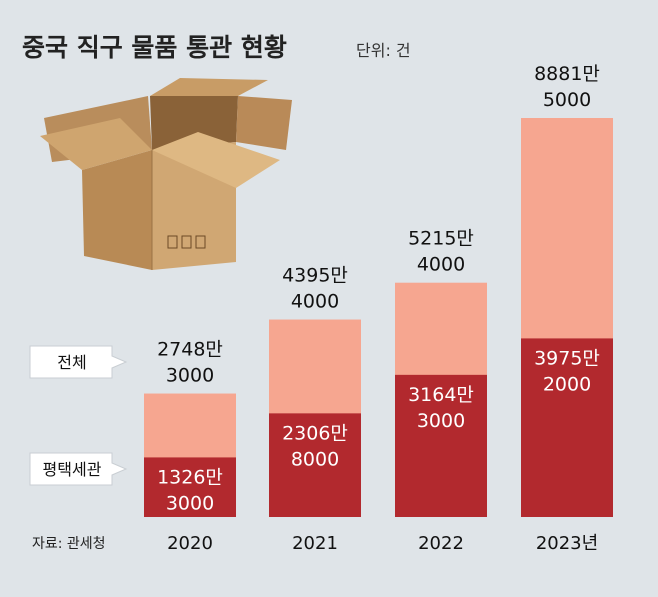  Describe the element at coordinates (190, 543) in the screenshot. I see `year-label-0: 2020` at that location.